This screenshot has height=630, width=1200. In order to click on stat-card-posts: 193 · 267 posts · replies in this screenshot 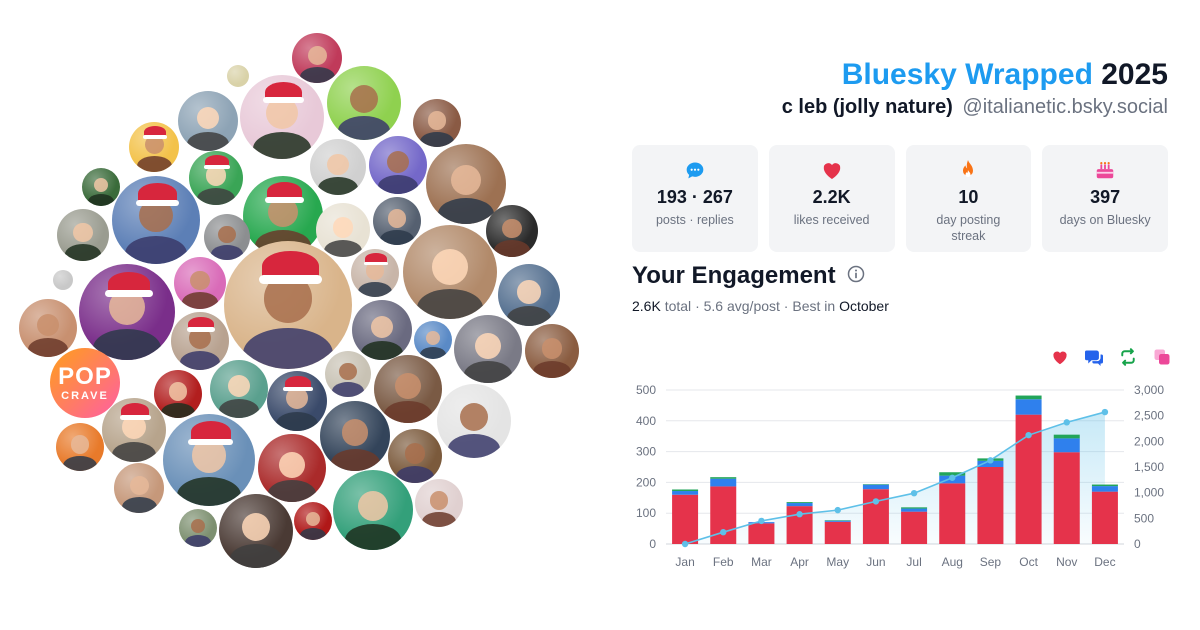, I will do `click(695, 198)`.